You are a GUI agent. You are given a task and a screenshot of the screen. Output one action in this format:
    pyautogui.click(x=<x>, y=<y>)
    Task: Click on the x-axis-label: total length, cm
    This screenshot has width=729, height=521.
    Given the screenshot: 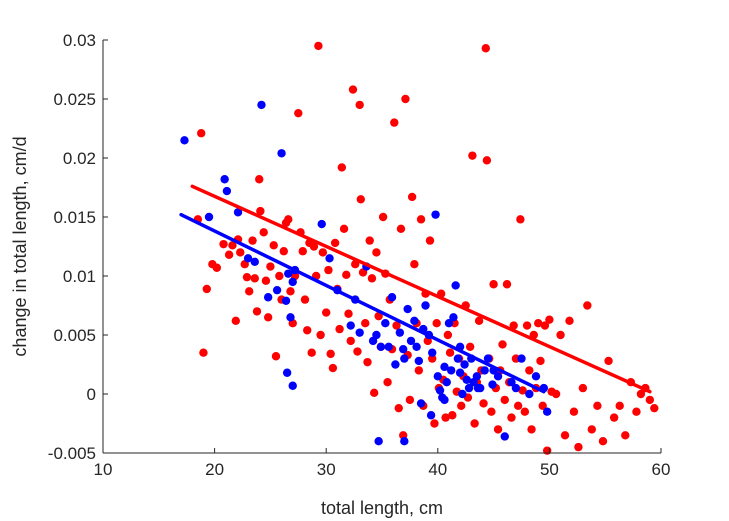 What is the action you would take?
    pyautogui.click(x=382, y=508)
    